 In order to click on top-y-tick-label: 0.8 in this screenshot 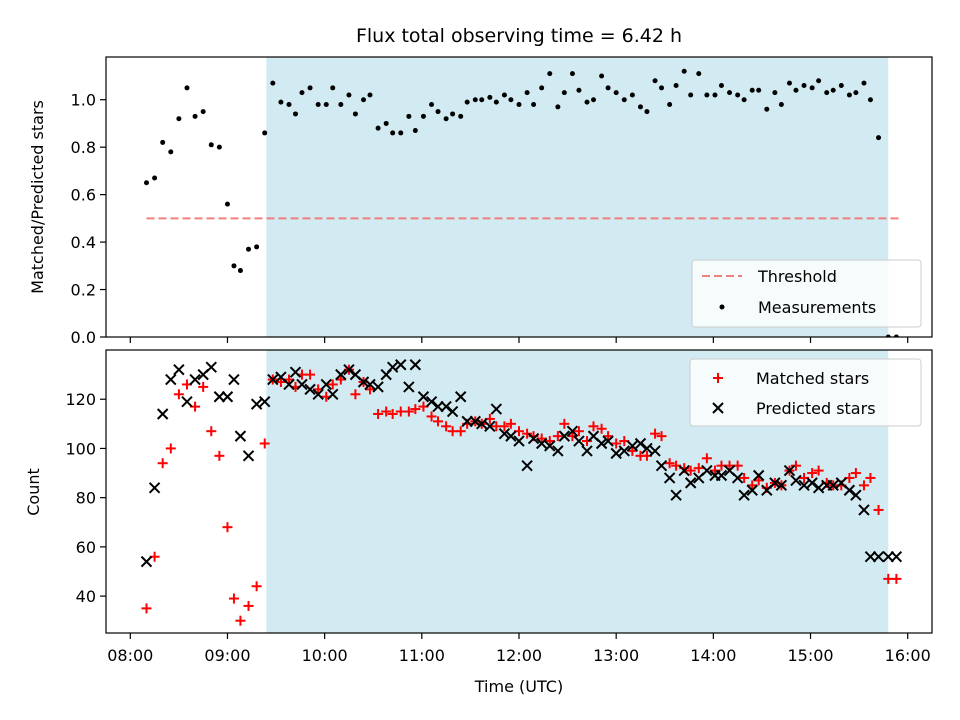, I will do `click(83, 147)`.